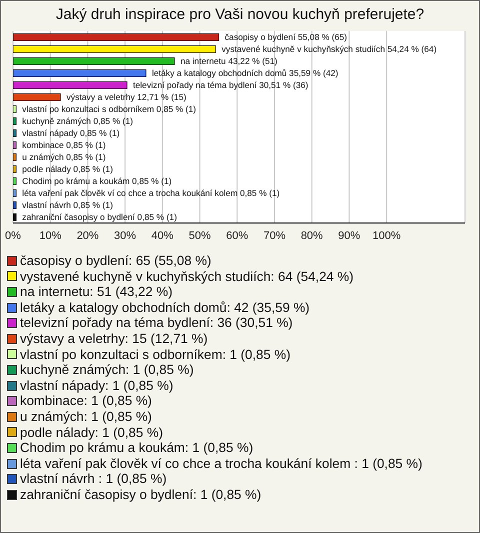 This screenshot has height=533, width=480. I want to click on text: kombinace: 1 (0,85 %), so click(86, 401).